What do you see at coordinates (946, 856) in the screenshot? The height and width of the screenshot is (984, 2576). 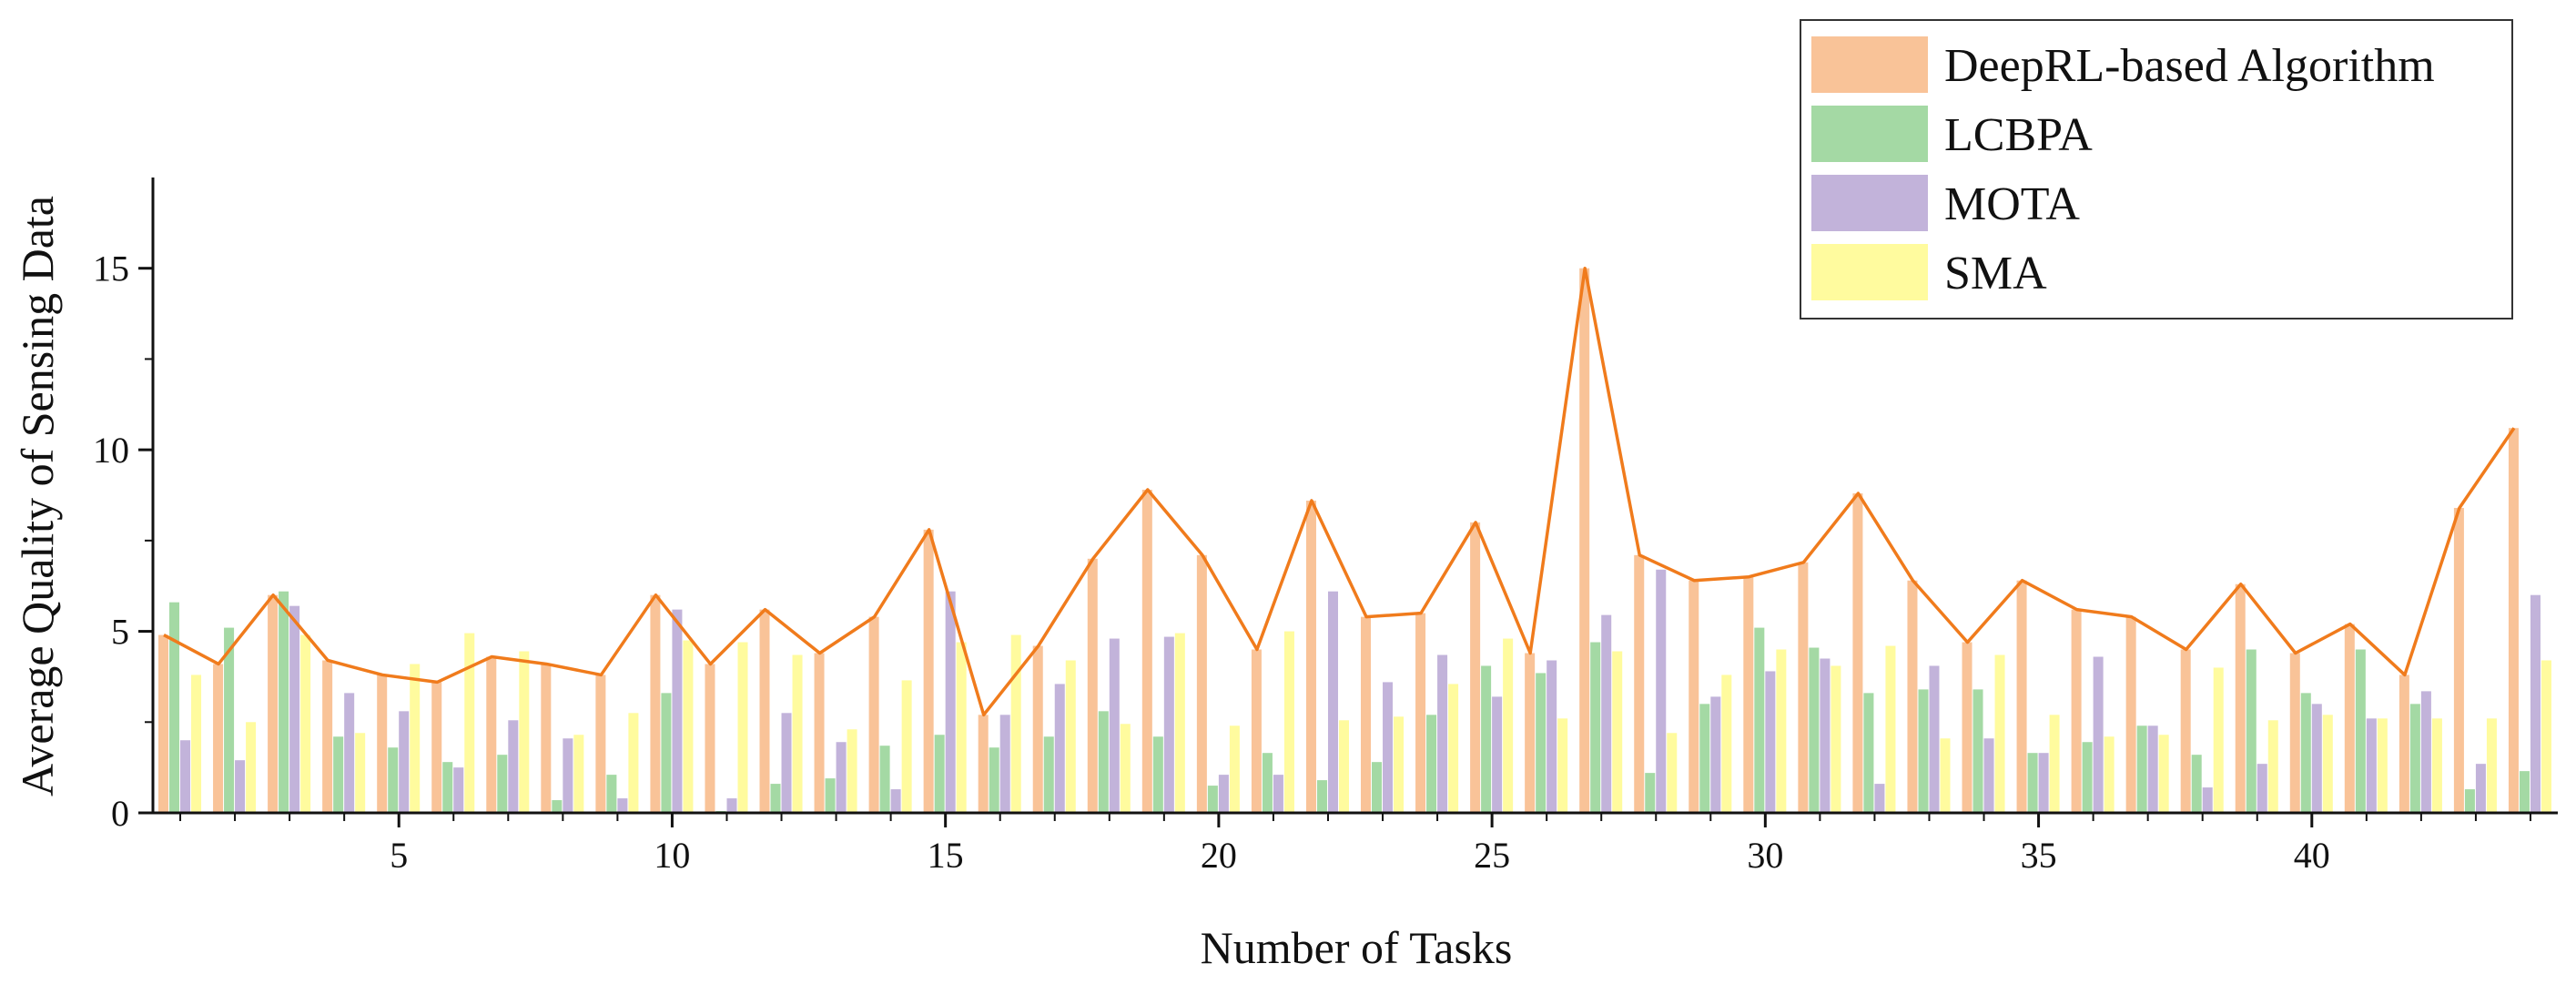 I see `x-tick-label-15: 15` at bounding box center [946, 856].